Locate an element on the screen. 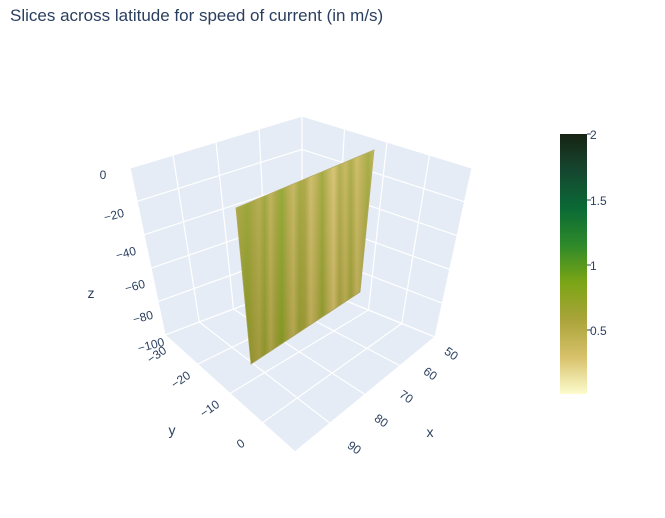 This screenshot has width=665, height=518. x-tick-label: 70 is located at coordinates (406, 396).